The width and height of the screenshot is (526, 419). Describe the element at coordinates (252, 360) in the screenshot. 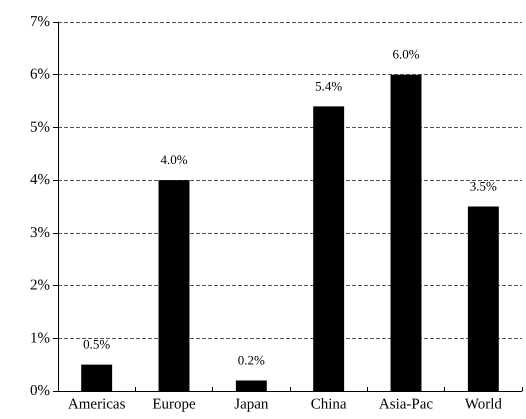

I see `data-label: 0.2%` at that location.